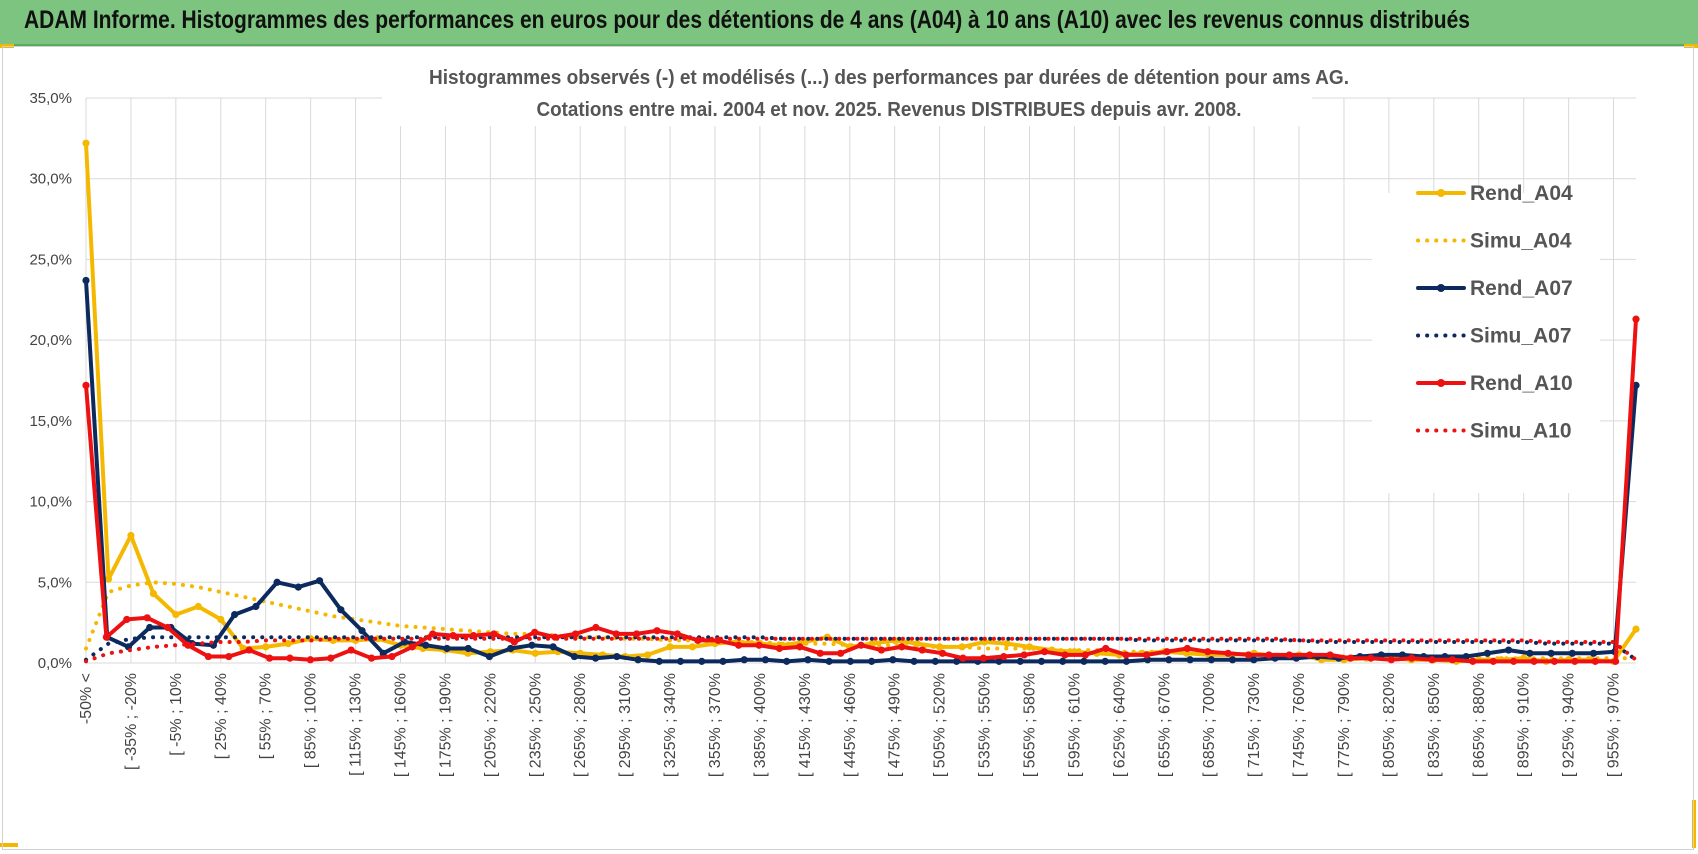 The height and width of the screenshot is (854, 1698). Describe the element at coordinates (1521, 336) in the screenshot. I see `legend-label-simu_a07: Simu_A07` at that location.